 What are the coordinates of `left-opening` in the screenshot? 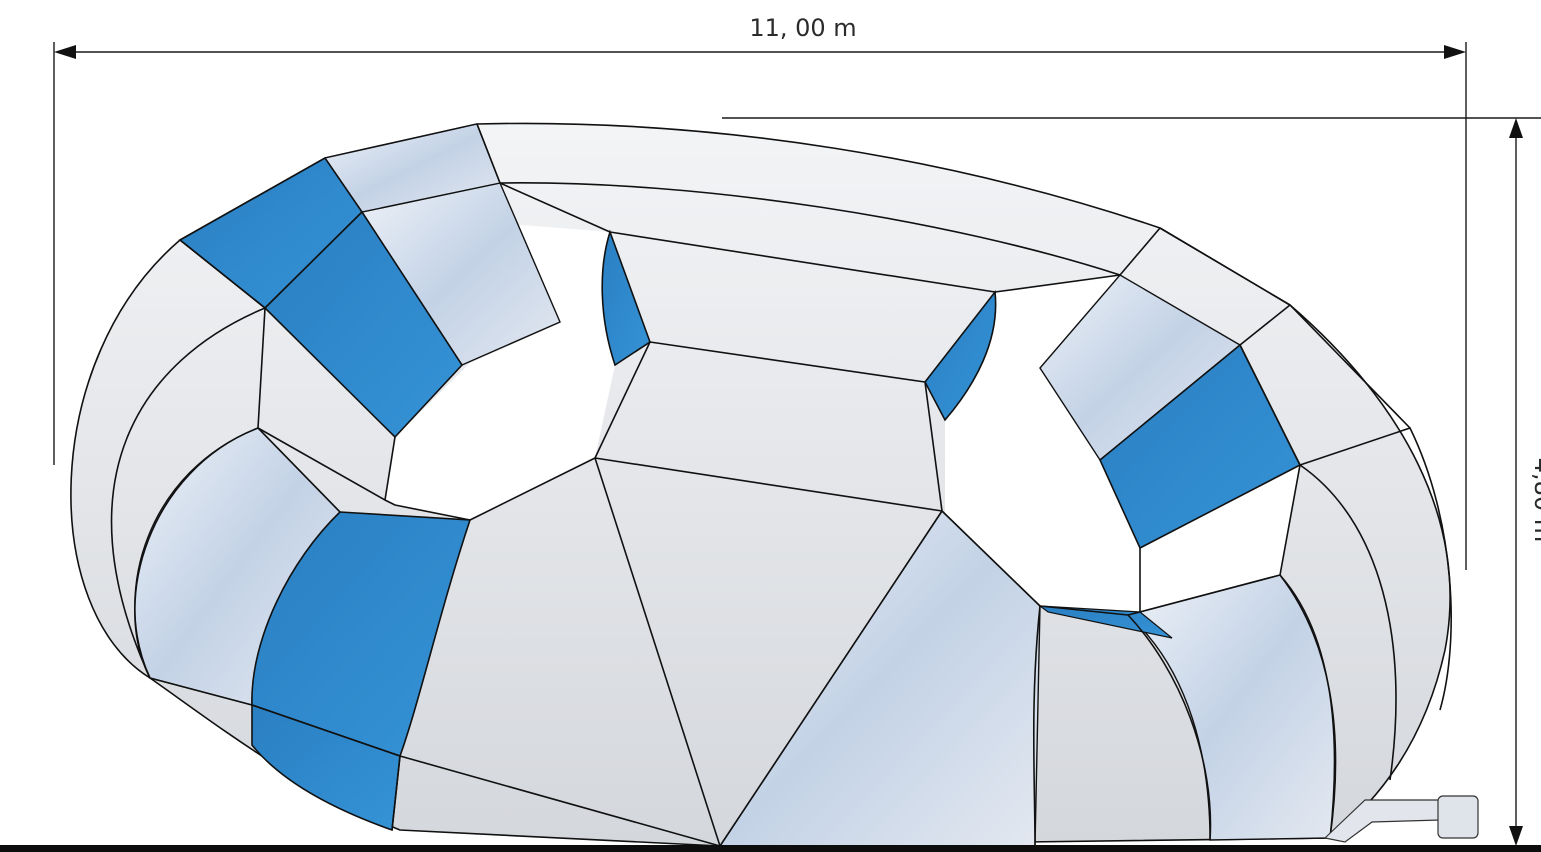 It's located at (487, 351).